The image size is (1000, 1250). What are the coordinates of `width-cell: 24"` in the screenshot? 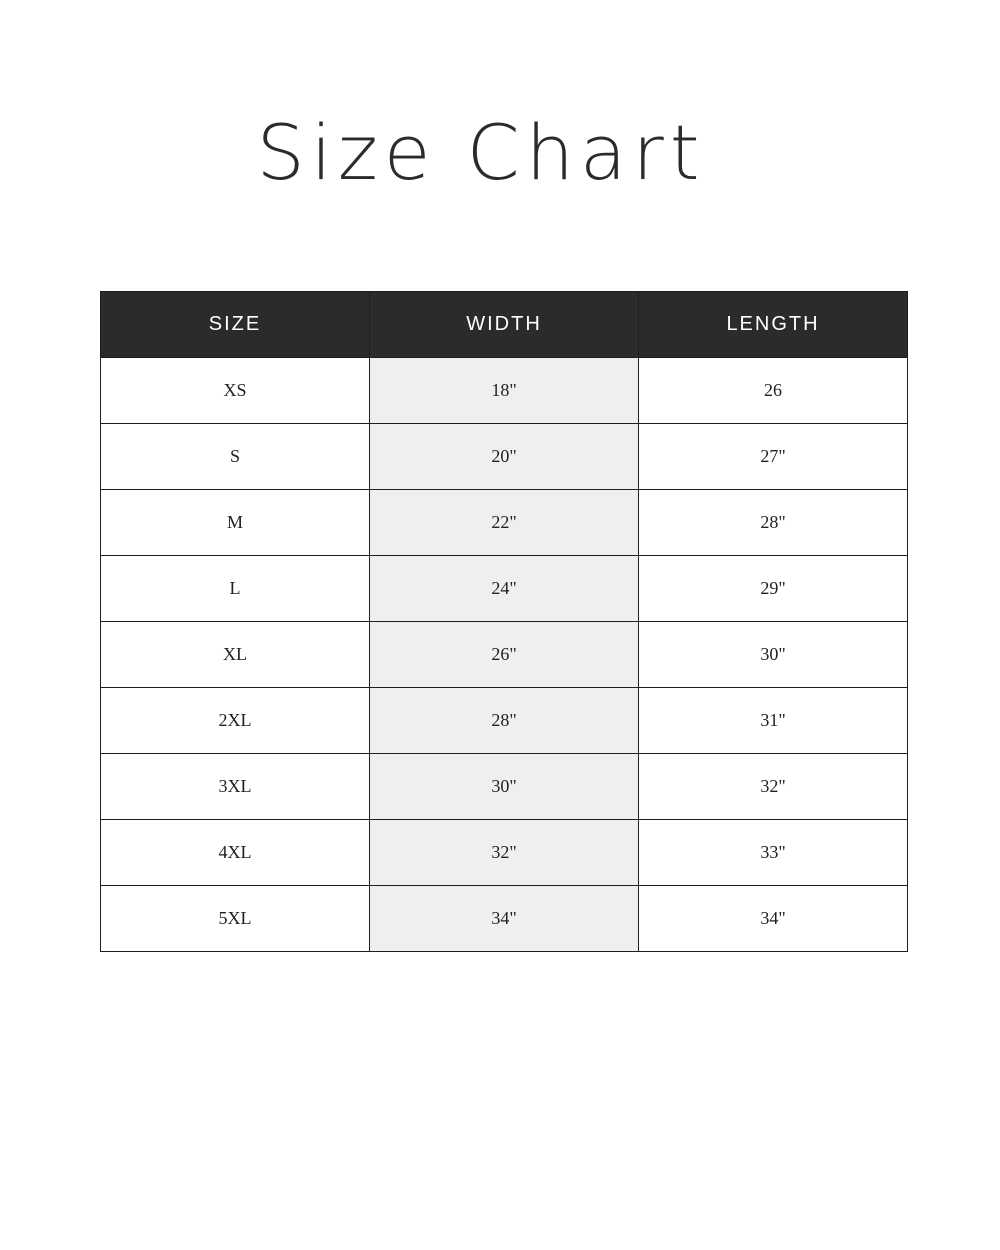 It's located at (504, 588).